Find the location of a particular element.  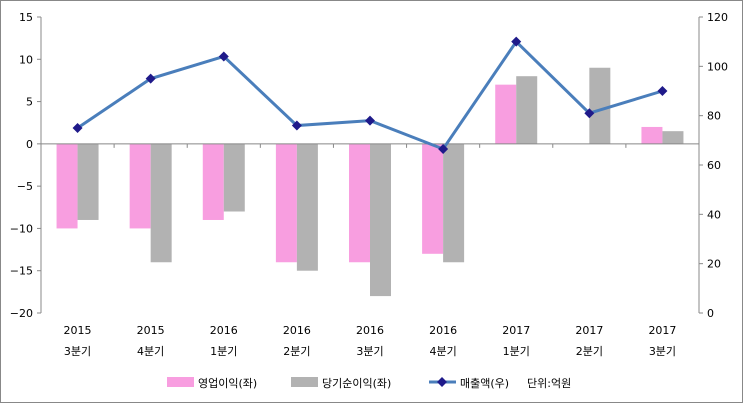

right-tick-label: 120 is located at coordinates (717, 17).